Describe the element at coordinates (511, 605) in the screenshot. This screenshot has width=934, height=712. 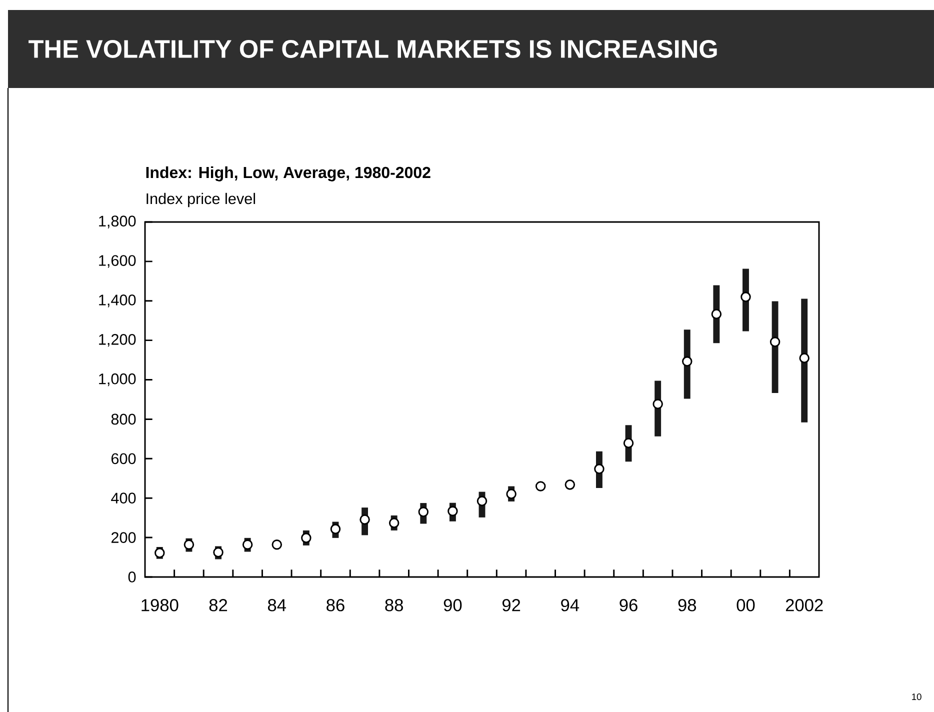
I see `x-tick-label: 92` at that location.